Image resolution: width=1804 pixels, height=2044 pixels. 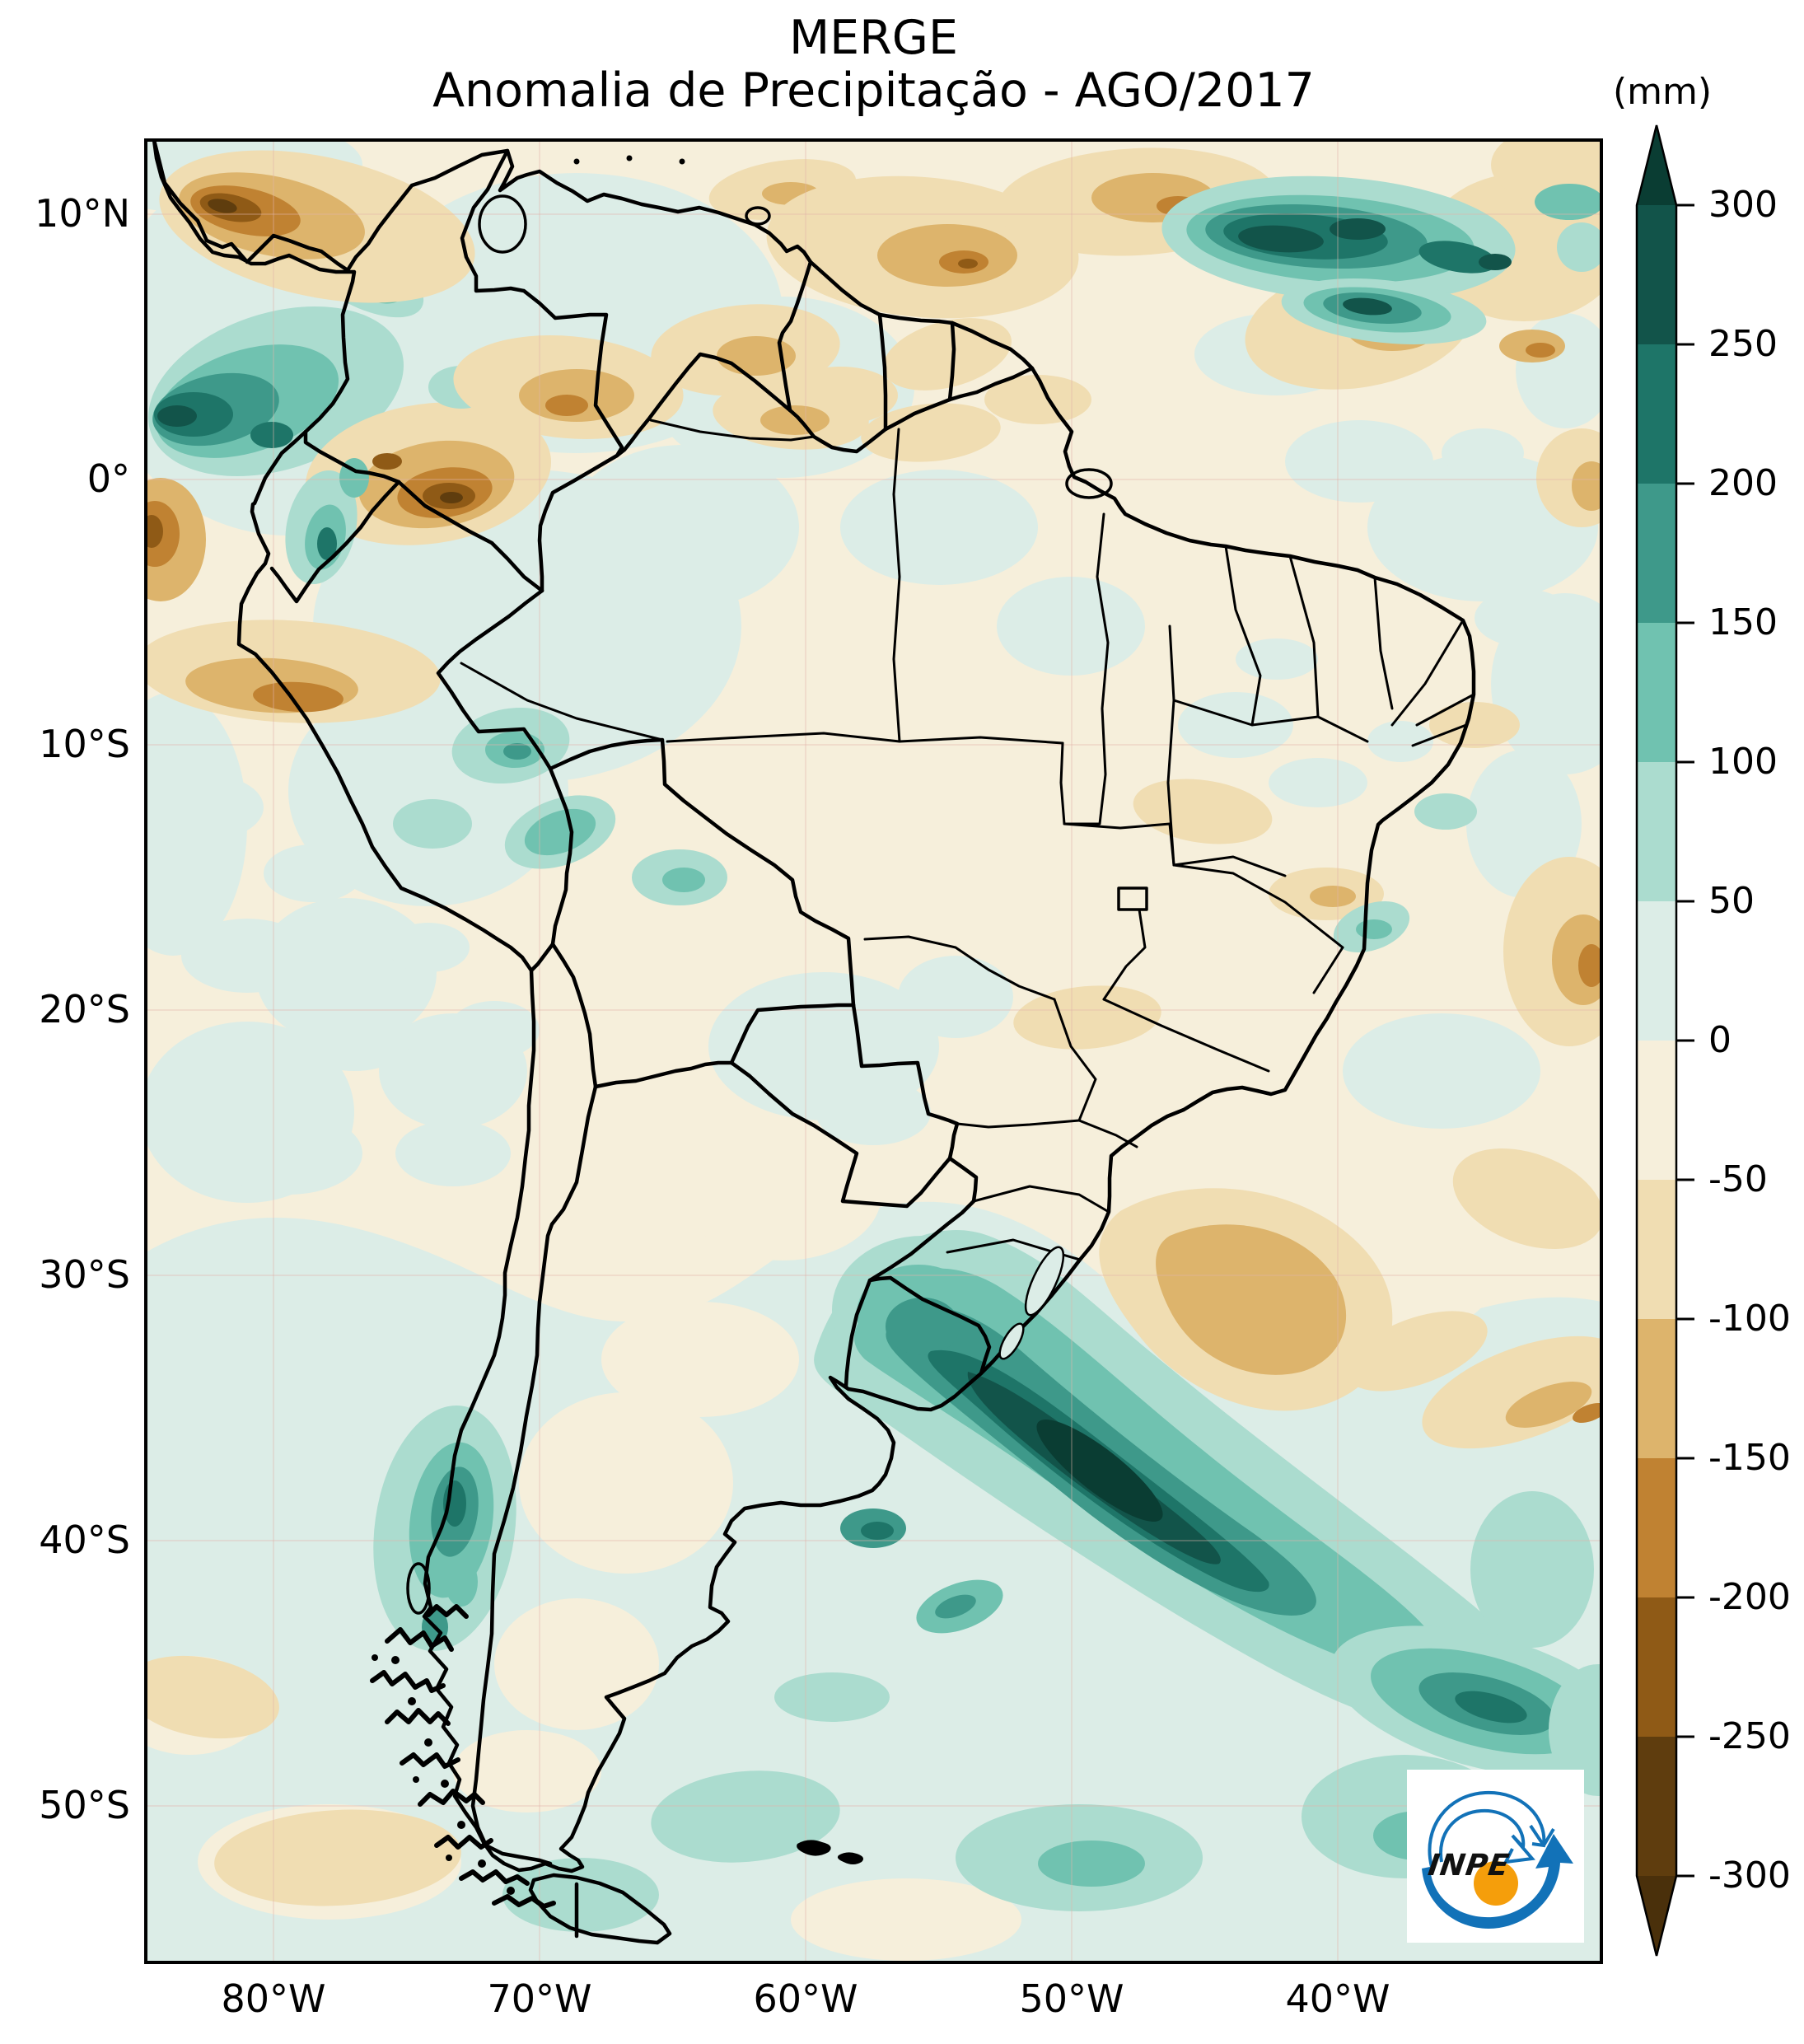 I want to click on inpe-logo: INPE, so click(x=1495, y=1856).